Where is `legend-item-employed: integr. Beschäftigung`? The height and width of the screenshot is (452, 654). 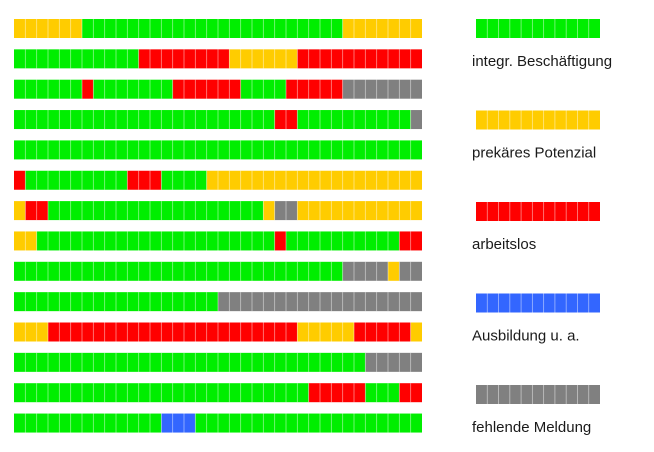
legend-item-employed: integr. Beschäftigung is located at coordinates (542, 44).